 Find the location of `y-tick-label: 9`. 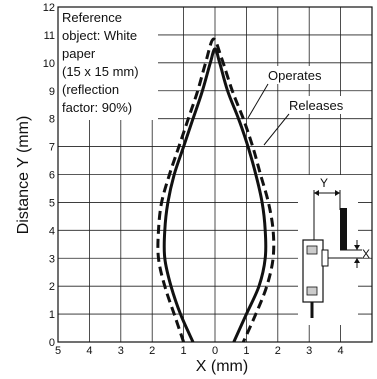

y-tick-label: 9 is located at coordinates (52, 92).